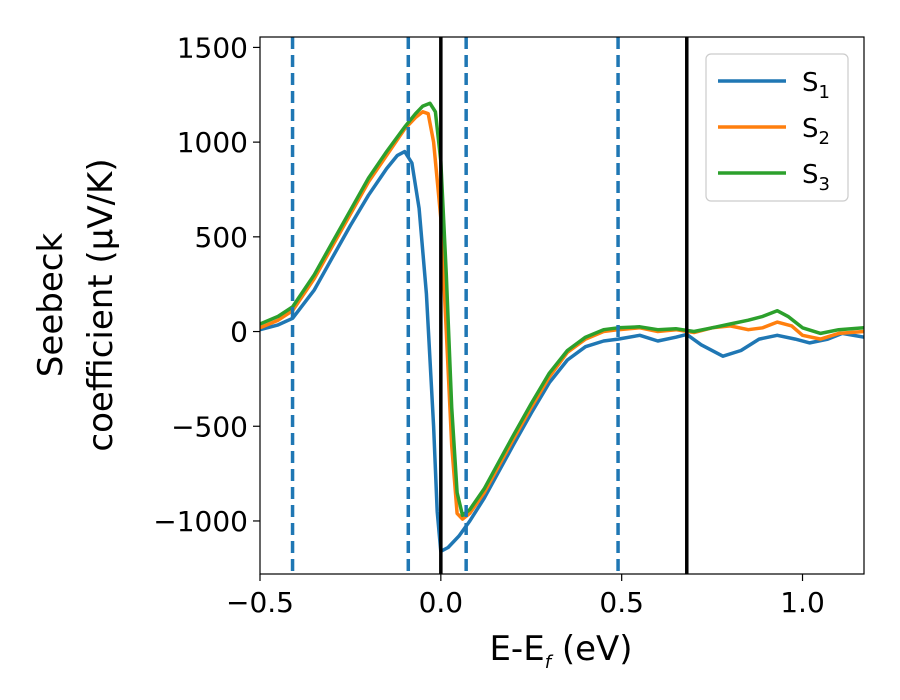 The image size is (900, 700). I want to click on x-axis-label-sub: f, so click(549, 662).